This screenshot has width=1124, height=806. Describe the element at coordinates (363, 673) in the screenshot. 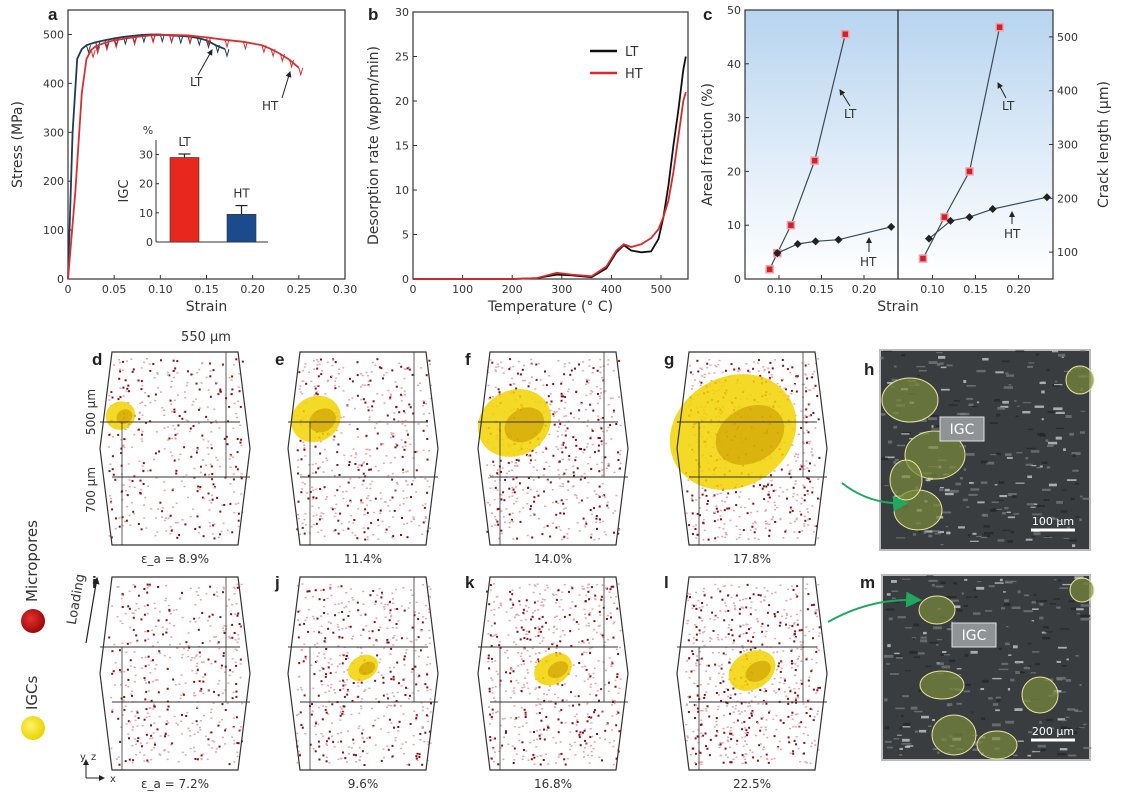

I see `volume-frame` at that location.